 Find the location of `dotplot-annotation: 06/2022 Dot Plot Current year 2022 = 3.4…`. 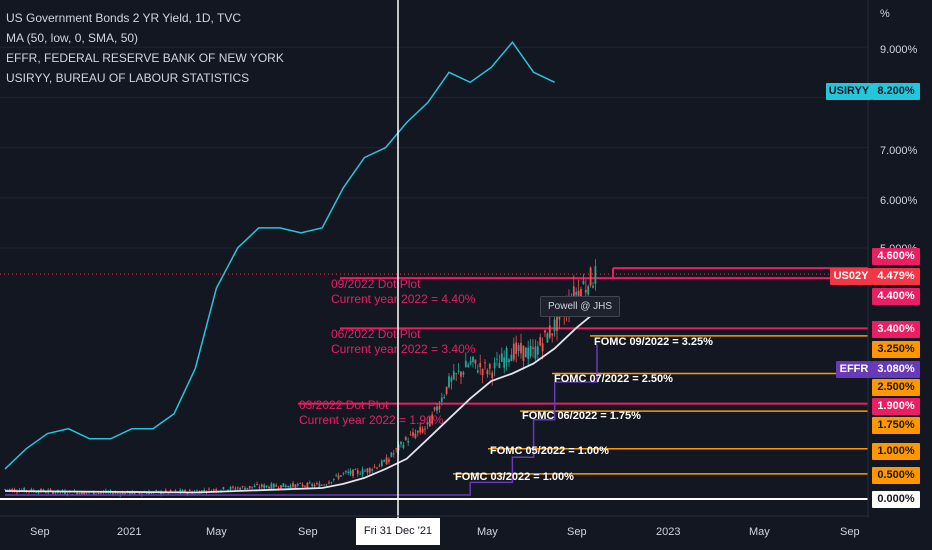

dotplot-annotation: 06/2022 Dot Plot Current year 2022 = 3.4… is located at coordinates (403, 342).